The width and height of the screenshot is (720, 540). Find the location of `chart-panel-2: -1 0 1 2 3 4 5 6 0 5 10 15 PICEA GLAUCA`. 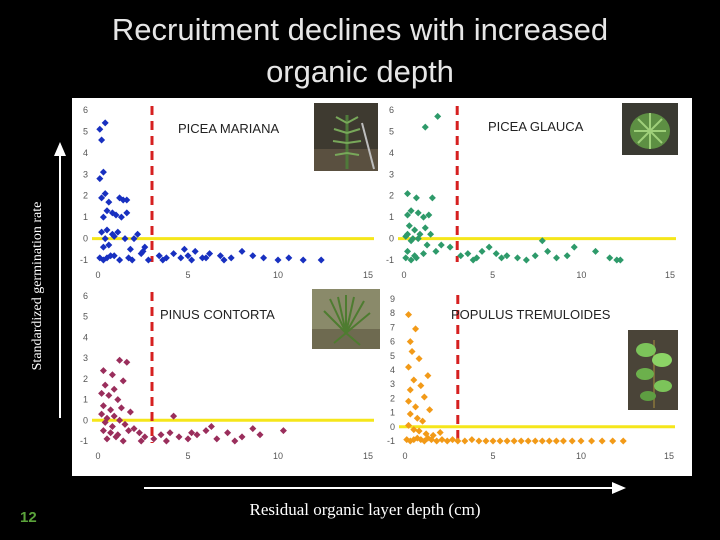

chart-panel-2: -1 0 1 2 3 4 5 6 0 5 10 15 PICEA GLAUCA is located at coordinates (531, 192).